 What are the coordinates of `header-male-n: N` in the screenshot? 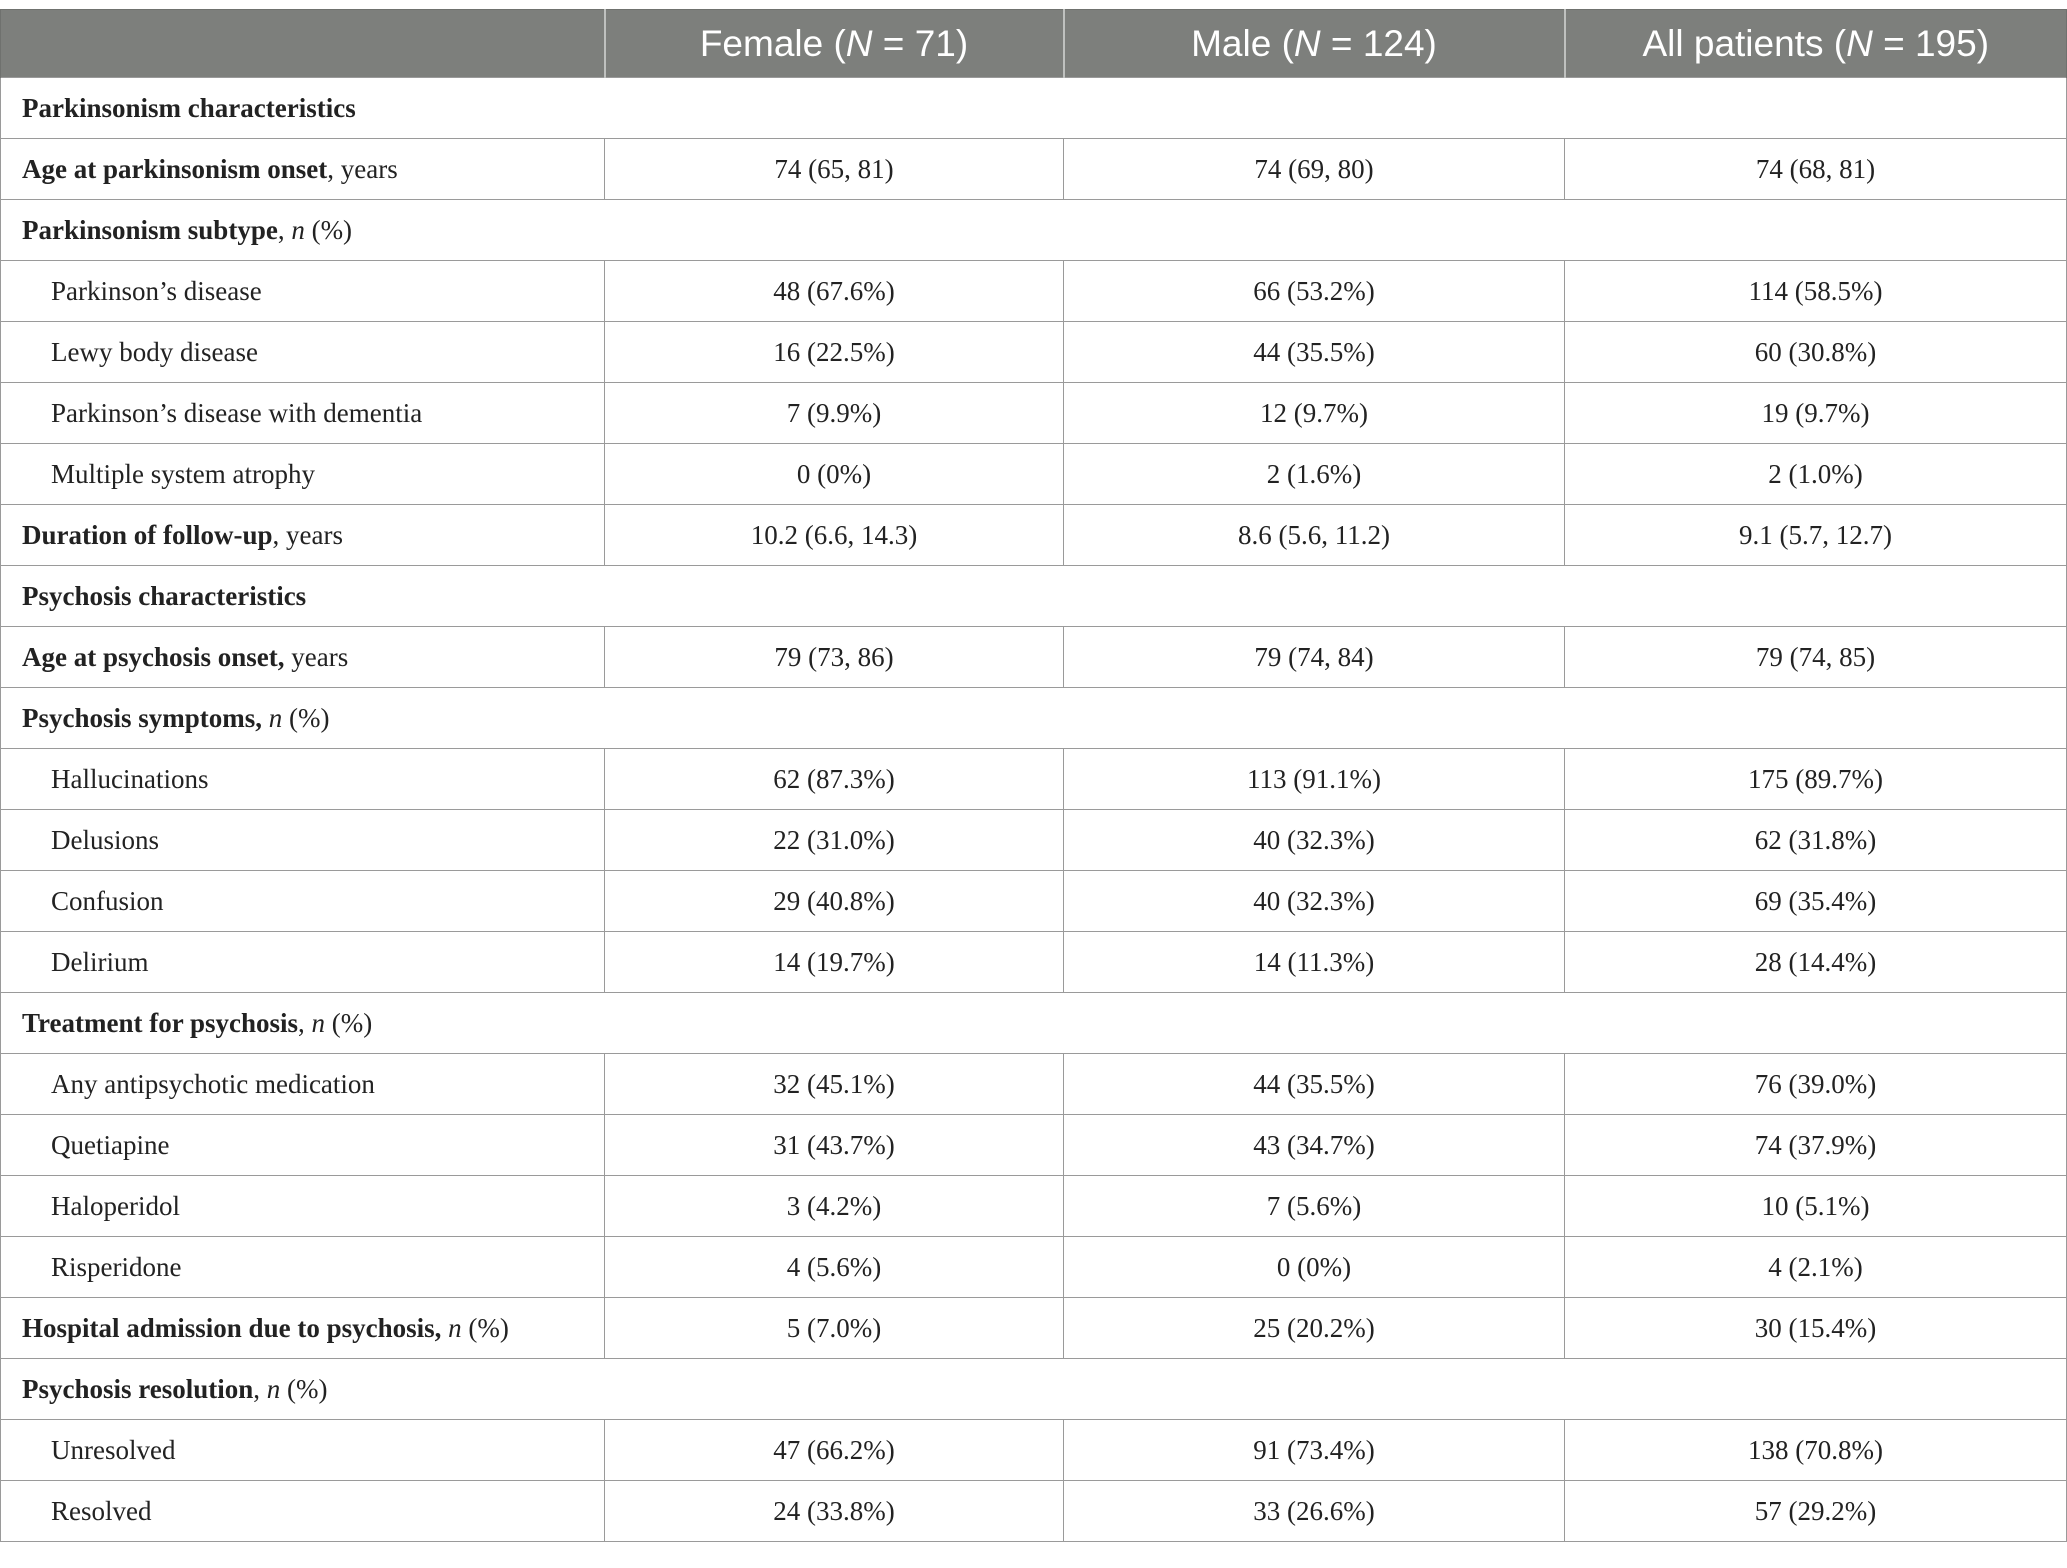 It's located at (1307, 43).